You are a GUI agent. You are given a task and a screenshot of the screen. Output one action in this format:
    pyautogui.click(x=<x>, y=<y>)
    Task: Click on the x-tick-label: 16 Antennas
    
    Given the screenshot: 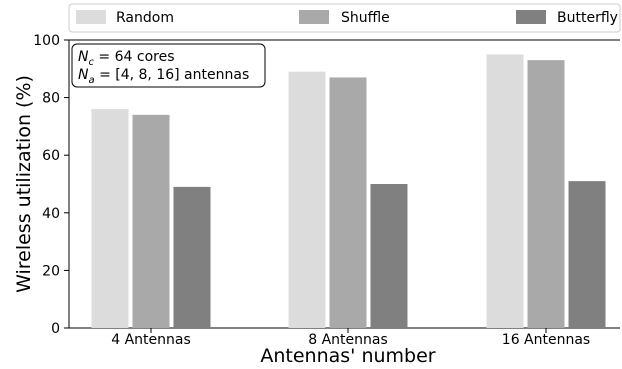 What is the action you would take?
    pyautogui.click(x=546, y=340)
    